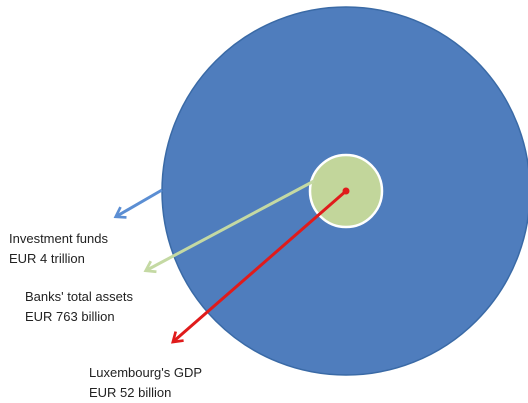 The width and height of the screenshot is (528, 403). What do you see at coordinates (145, 383) in the screenshot?
I see `gdp-label: Luxembourg's GDP EUR 52 billion` at bounding box center [145, 383].